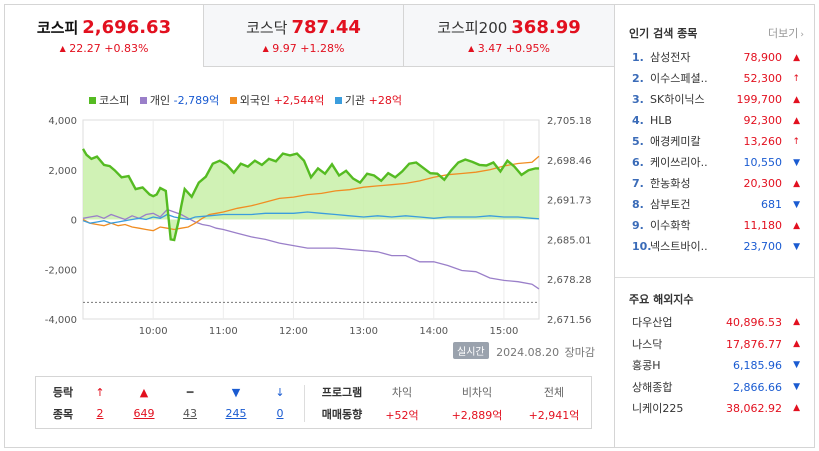  What do you see at coordinates (524, 351) in the screenshot?
I see `status-bar: 실시간 2024.08.20 장마감` at bounding box center [524, 351].